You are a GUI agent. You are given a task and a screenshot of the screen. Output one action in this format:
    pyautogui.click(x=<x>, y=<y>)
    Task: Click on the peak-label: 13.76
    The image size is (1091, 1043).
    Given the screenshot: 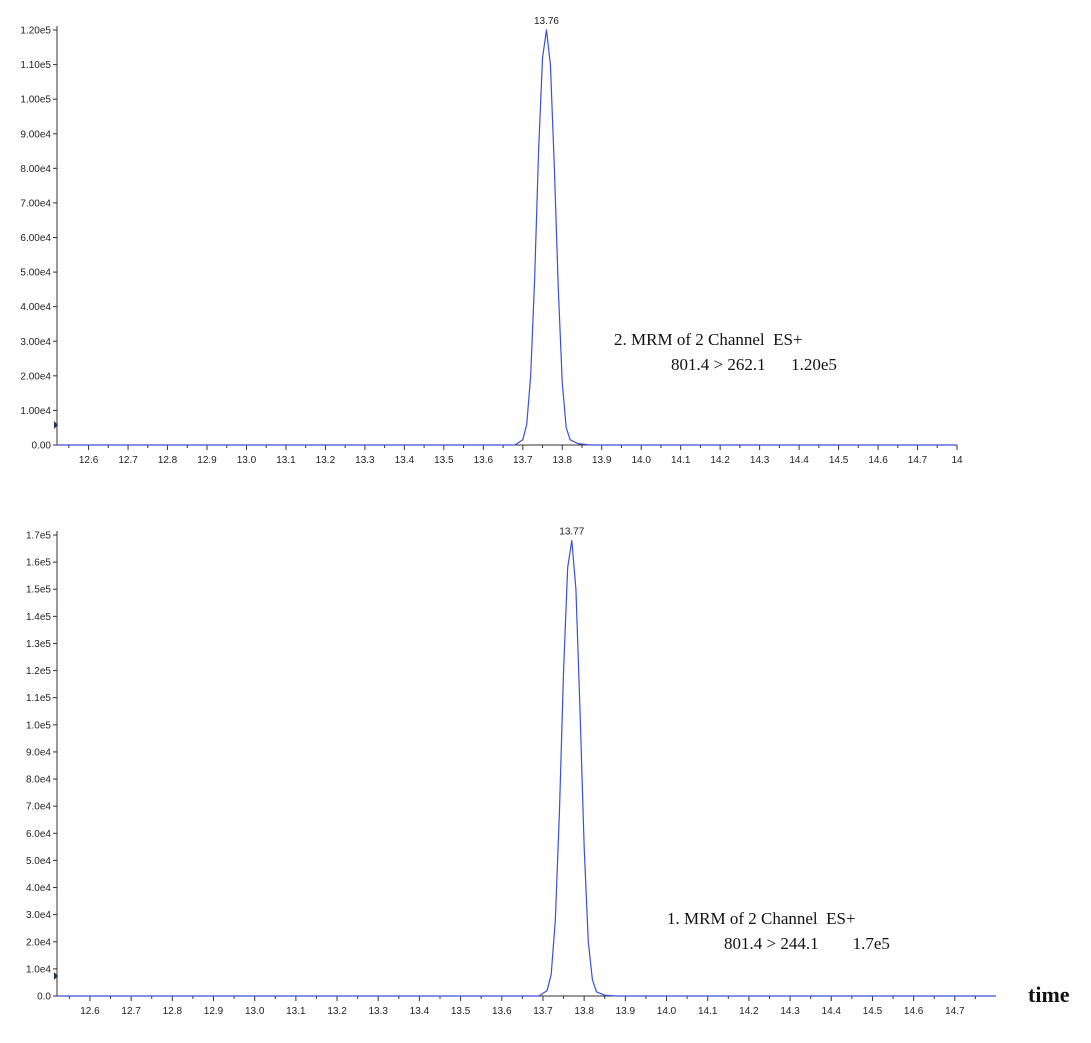 What is the action you would take?
    pyautogui.click(x=546, y=21)
    